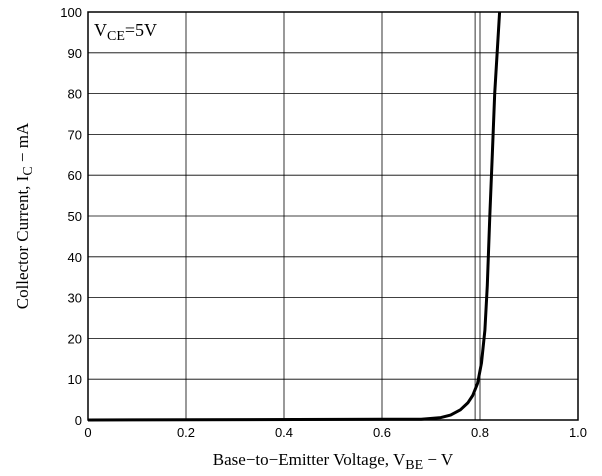 The image size is (602, 476). What do you see at coordinates (78, 420) in the screenshot?
I see `y-tick-label: 0` at bounding box center [78, 420].